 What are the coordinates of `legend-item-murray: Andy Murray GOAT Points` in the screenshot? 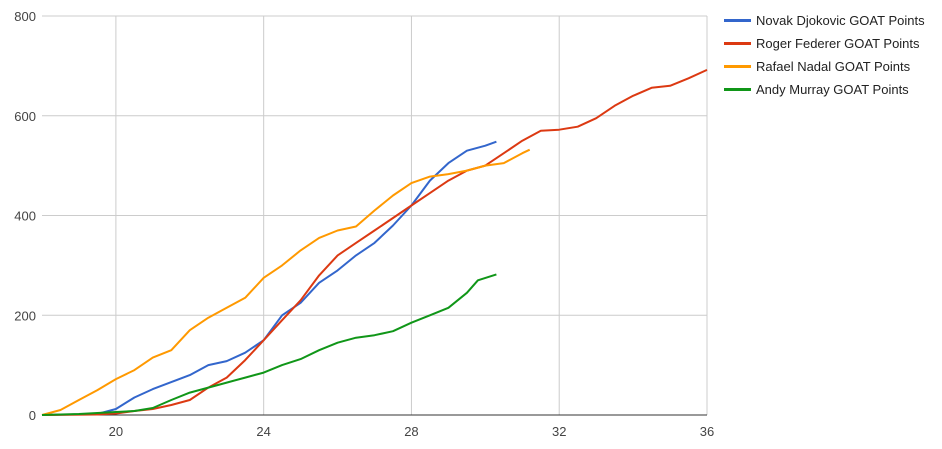 It's located at (832, 89).